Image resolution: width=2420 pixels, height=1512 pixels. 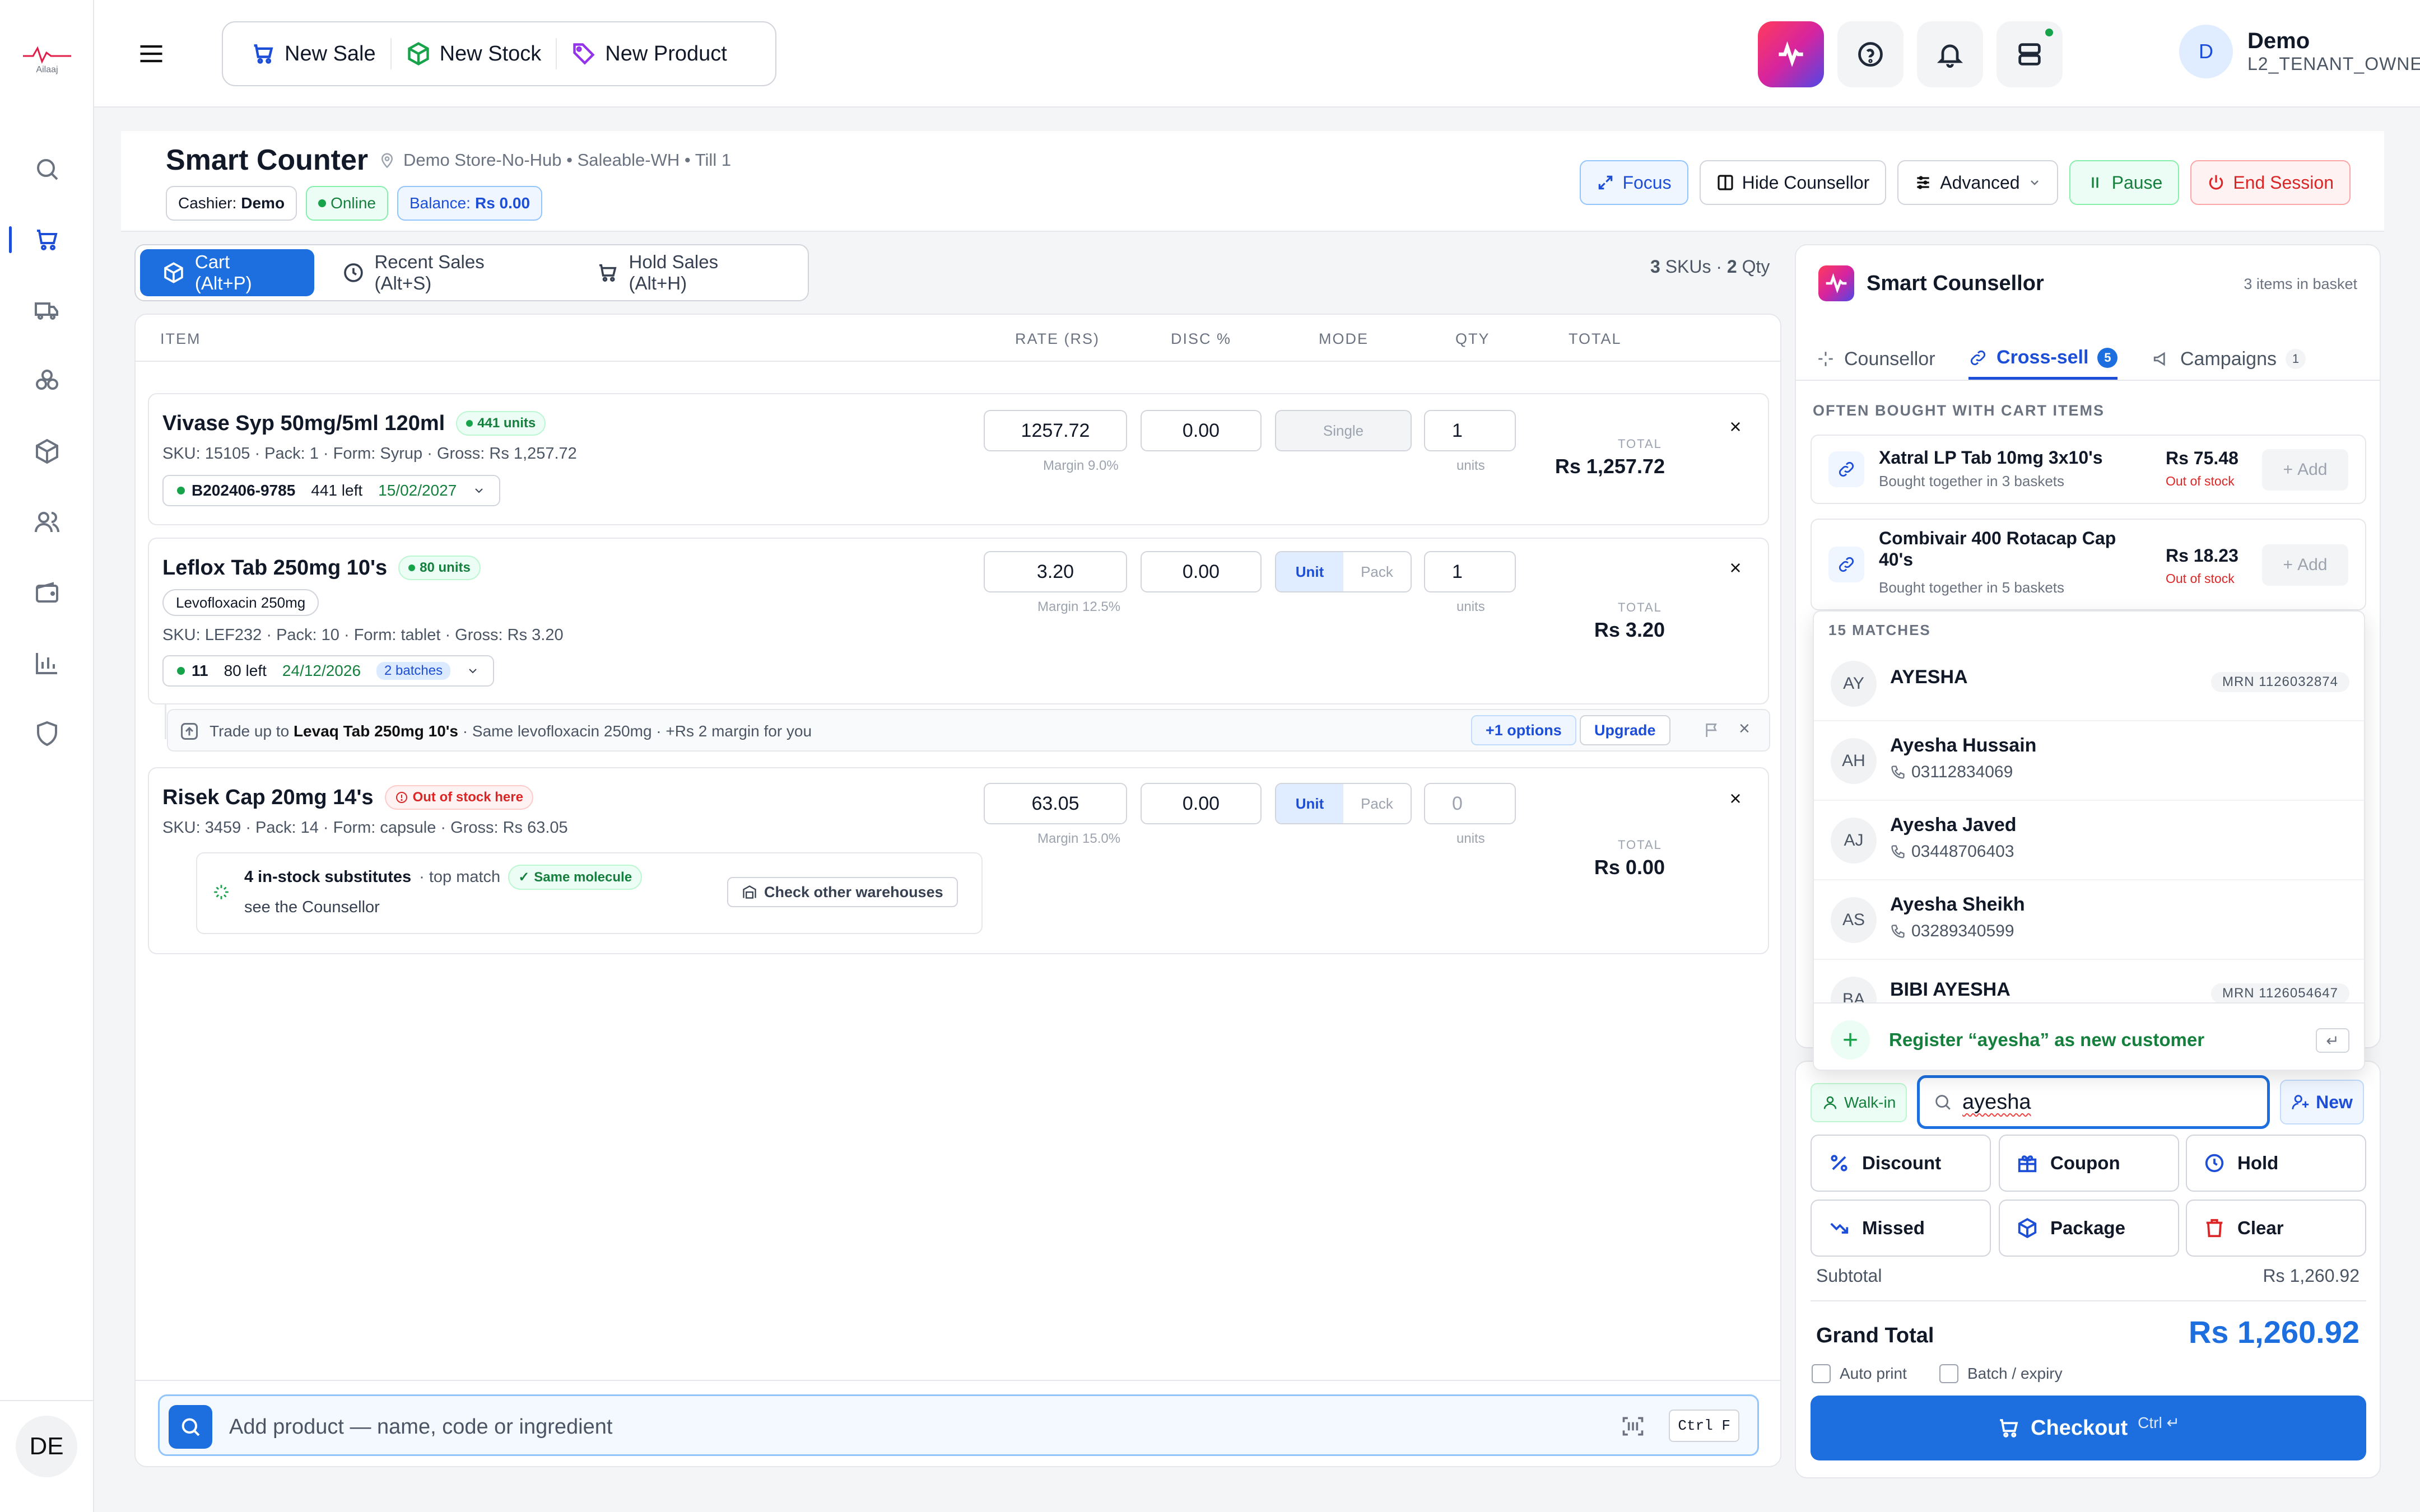 What do you see at coordinates (1851, 1040) in the screenshot?
I see `plus-icon: +` at bounding box center [1851, 1040].